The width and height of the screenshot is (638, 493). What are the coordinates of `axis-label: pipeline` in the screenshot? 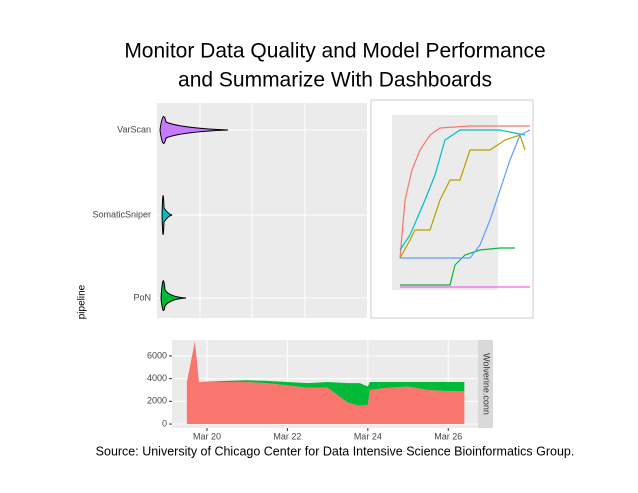 It's located at (82, 301).